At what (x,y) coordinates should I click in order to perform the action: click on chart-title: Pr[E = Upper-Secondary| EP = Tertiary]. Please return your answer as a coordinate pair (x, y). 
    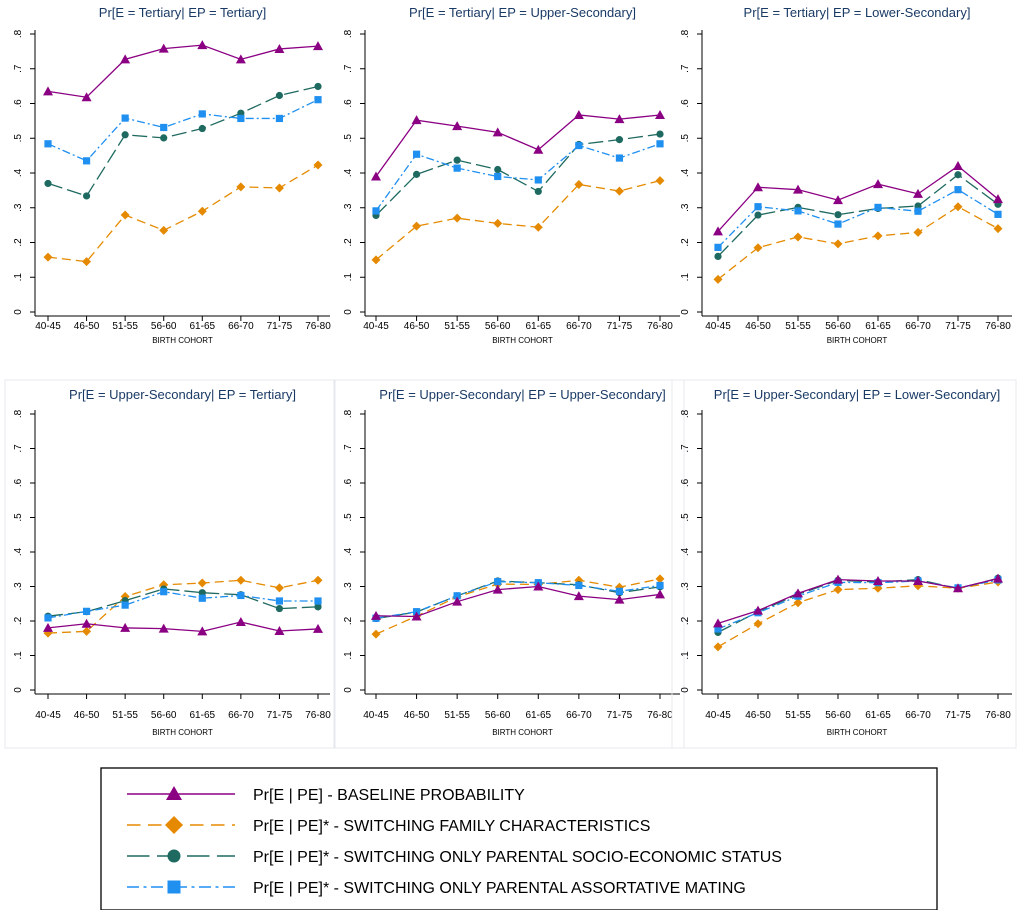
    Looking at the image, I should click on (182, 394).